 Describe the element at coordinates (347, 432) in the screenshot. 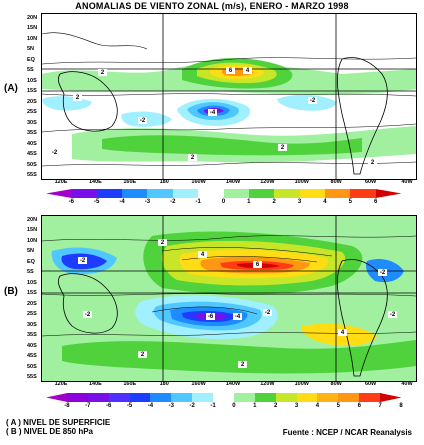

I see `data-source: Fuente : NCEP / NCAR Reanalysis` at that location.